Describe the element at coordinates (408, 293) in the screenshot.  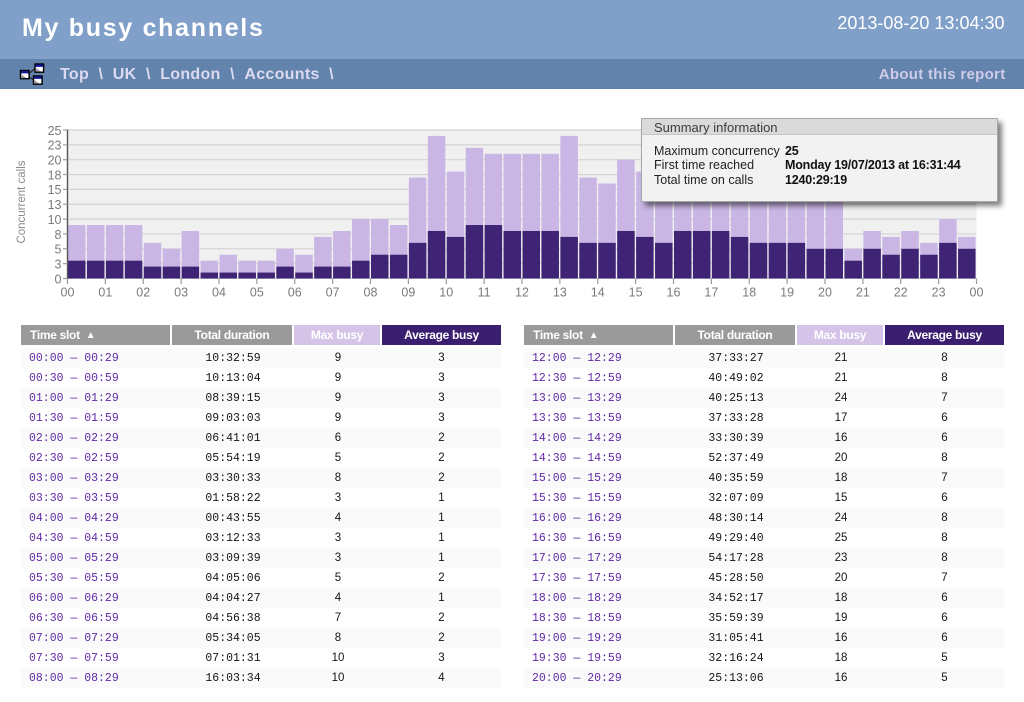
I see `svg-text: 09` at that location.